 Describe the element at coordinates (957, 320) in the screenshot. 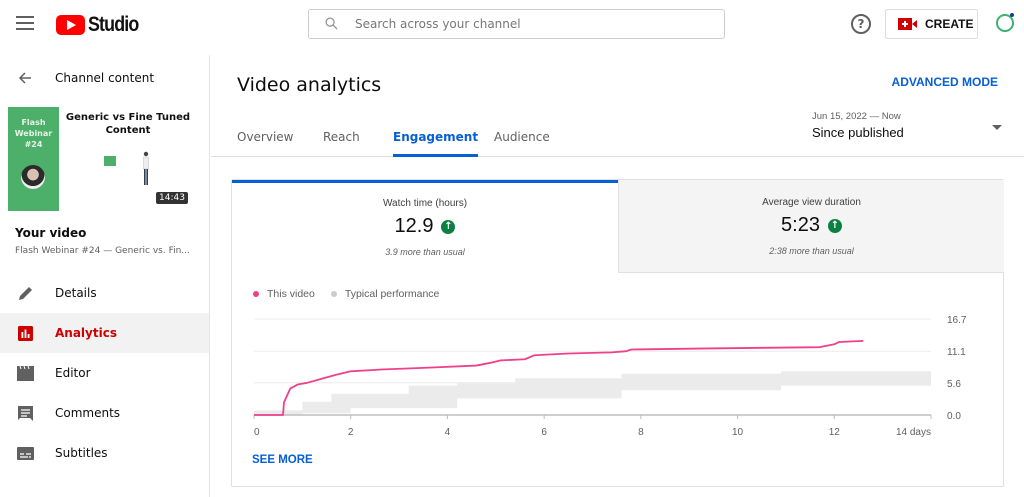

I see `svg-text: 16.7` at that location.